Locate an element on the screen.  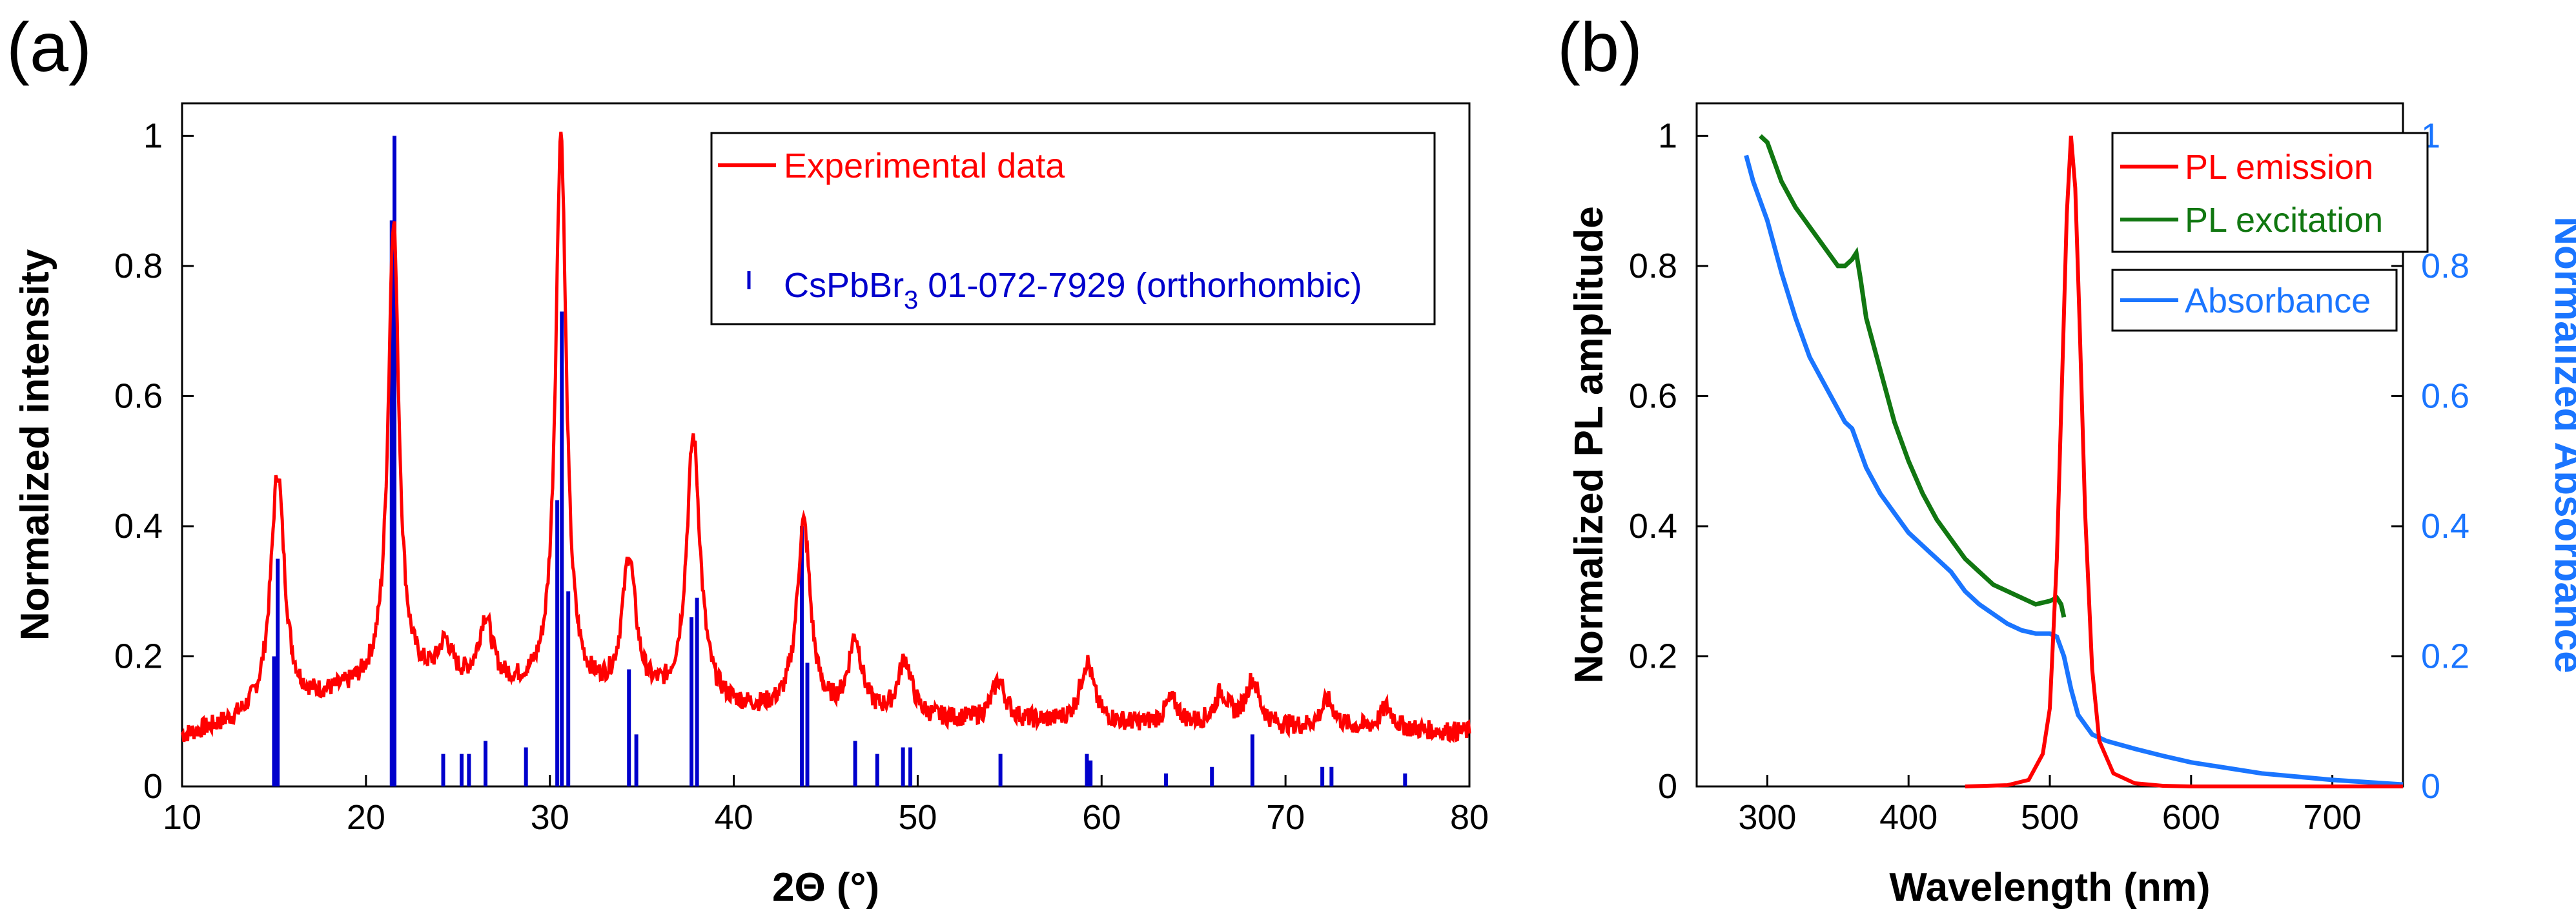
panel-b-excitation-line is located at coordinates (1913, 376).